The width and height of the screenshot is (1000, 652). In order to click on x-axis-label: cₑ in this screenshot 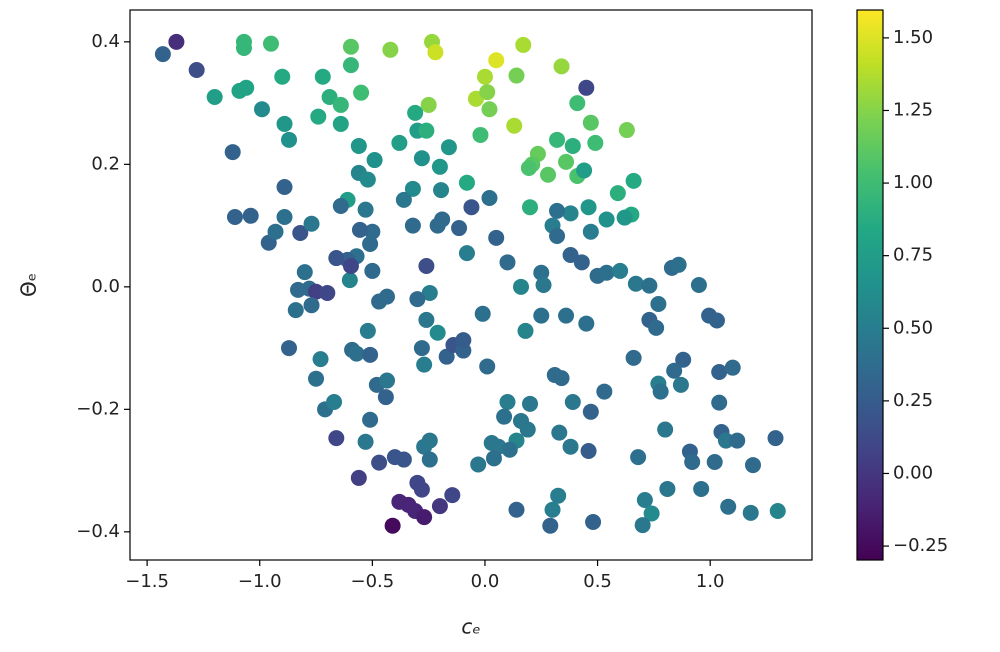, I will do `click(470, 627)`.